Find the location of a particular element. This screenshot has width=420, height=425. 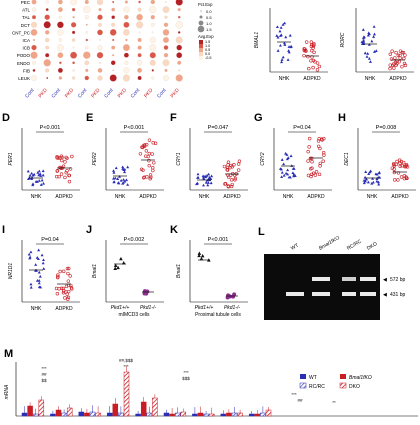

scatter-svg: PER1 P<0.001 NHK ADPKD is located at coordinates (44, 162).